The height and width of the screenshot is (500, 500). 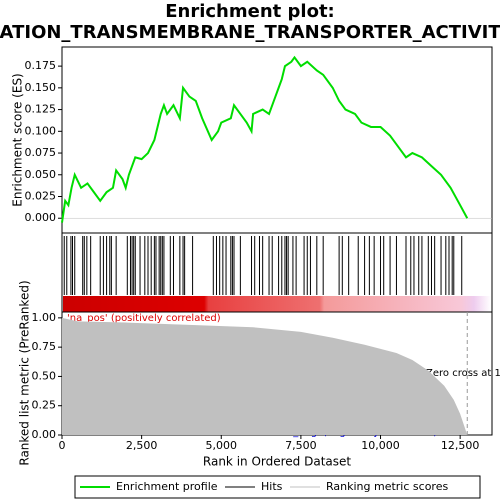 What do you see at coordinates (44, 405) in the screenshot?
I see `y3-tick-label: 0.25` at bounding box center [44, 405].